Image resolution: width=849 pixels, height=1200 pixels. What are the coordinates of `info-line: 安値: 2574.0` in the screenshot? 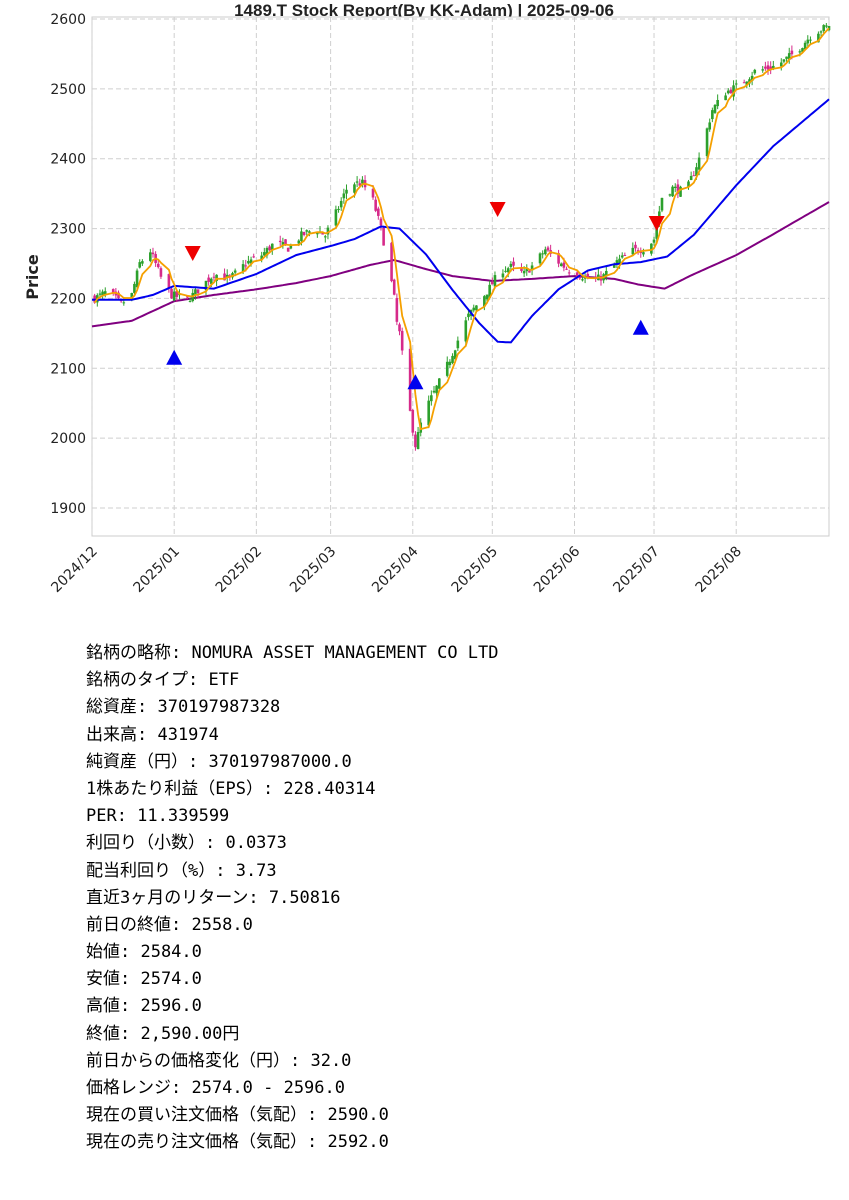 It's located at (144, 979).